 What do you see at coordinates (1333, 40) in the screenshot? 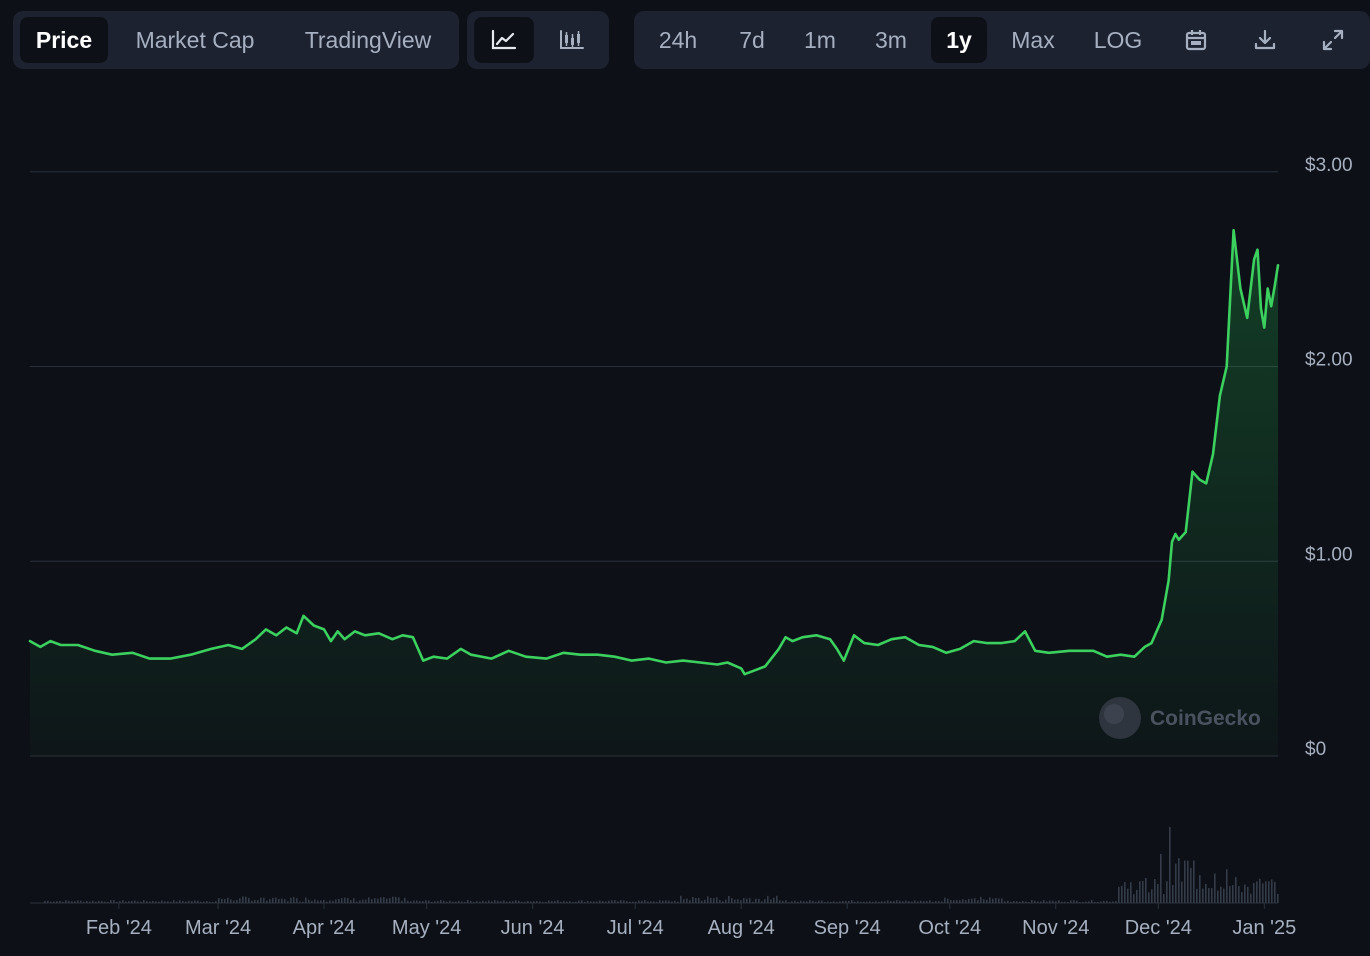
I see `fullscreen-button` at bounding box center [1333, 40].